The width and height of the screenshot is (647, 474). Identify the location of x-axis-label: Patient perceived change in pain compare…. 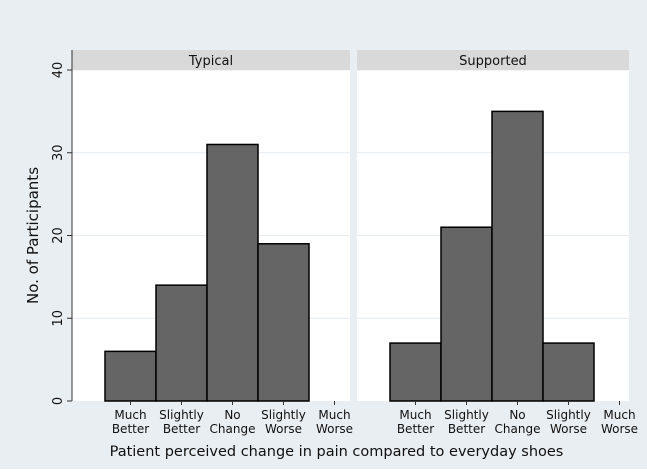
(337, 452).